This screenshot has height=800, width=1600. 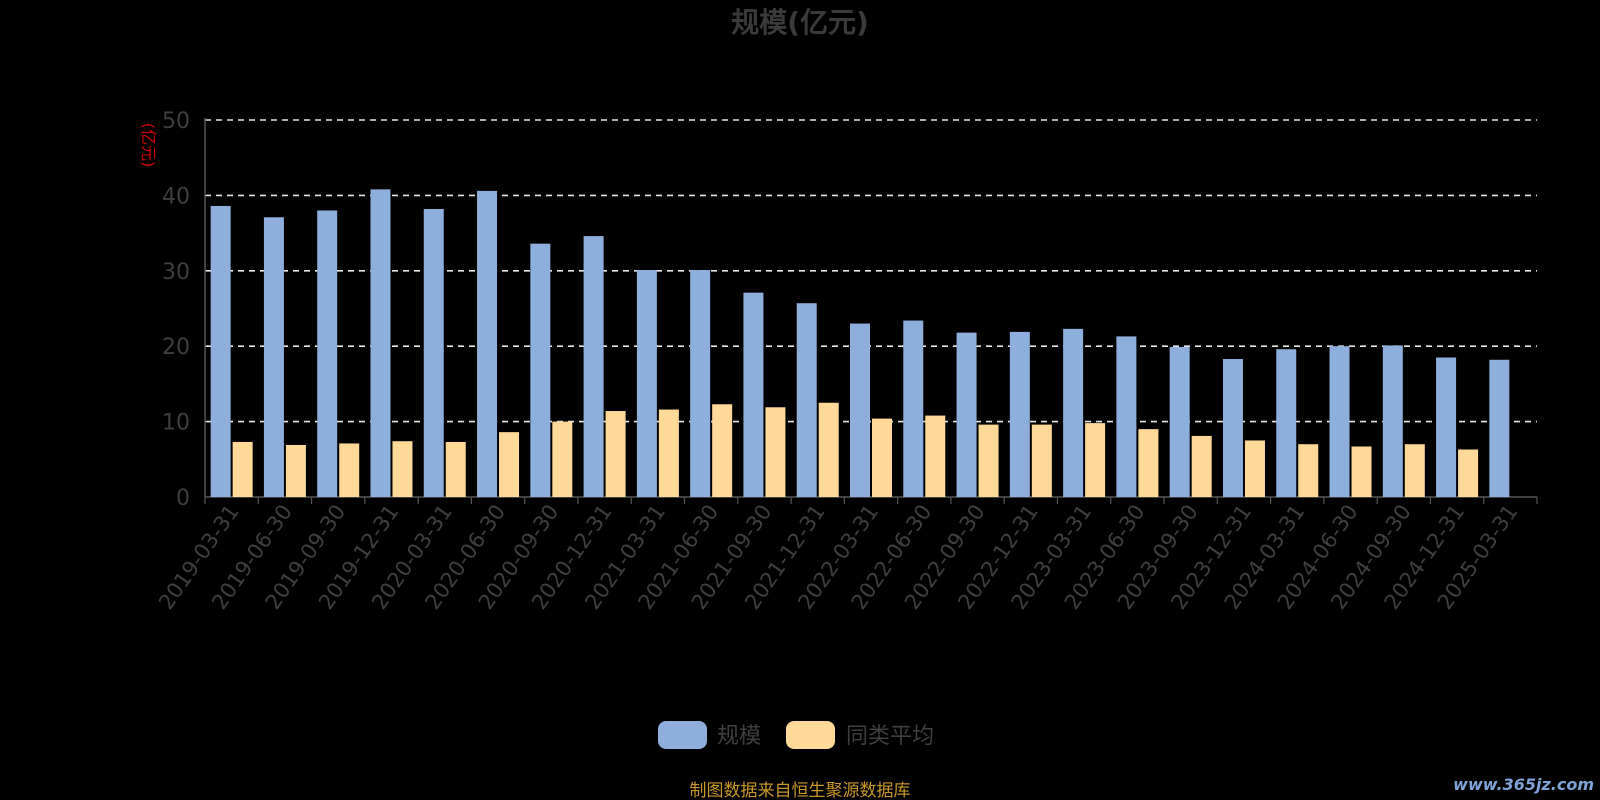 I want to click on watermark: www.365jz.com, so click(x=1523, y=784).